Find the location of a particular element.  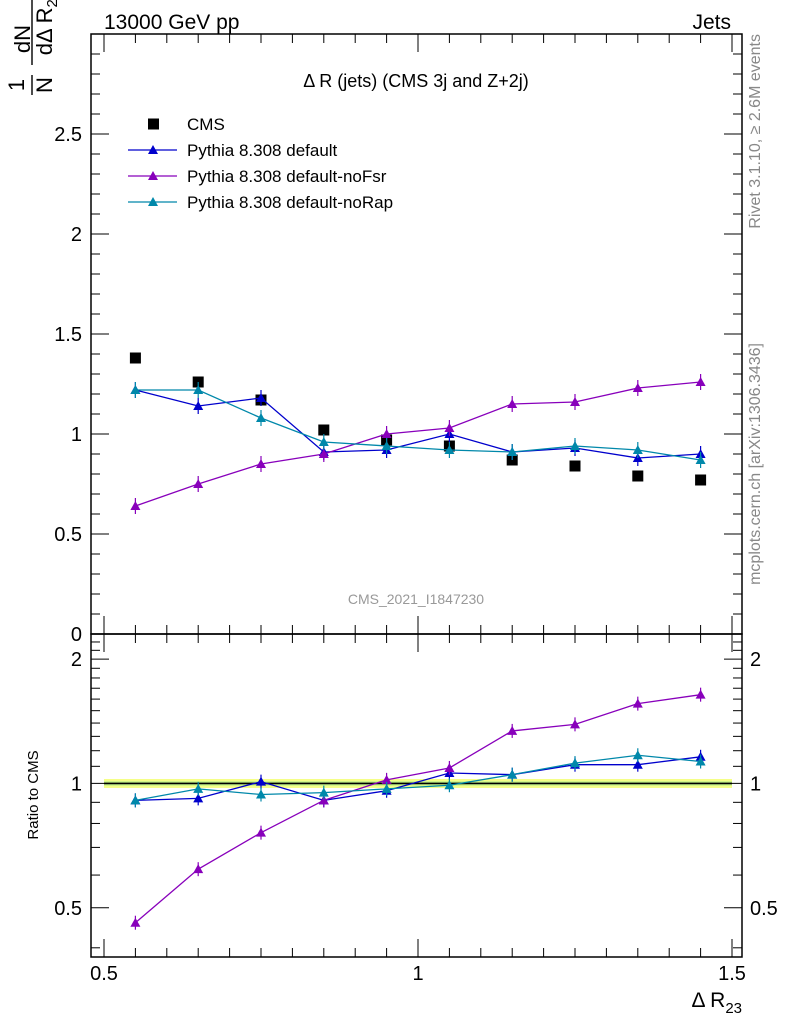

ratio-y-tick-label-right: 0.5 is located at coordinates (764, 909).